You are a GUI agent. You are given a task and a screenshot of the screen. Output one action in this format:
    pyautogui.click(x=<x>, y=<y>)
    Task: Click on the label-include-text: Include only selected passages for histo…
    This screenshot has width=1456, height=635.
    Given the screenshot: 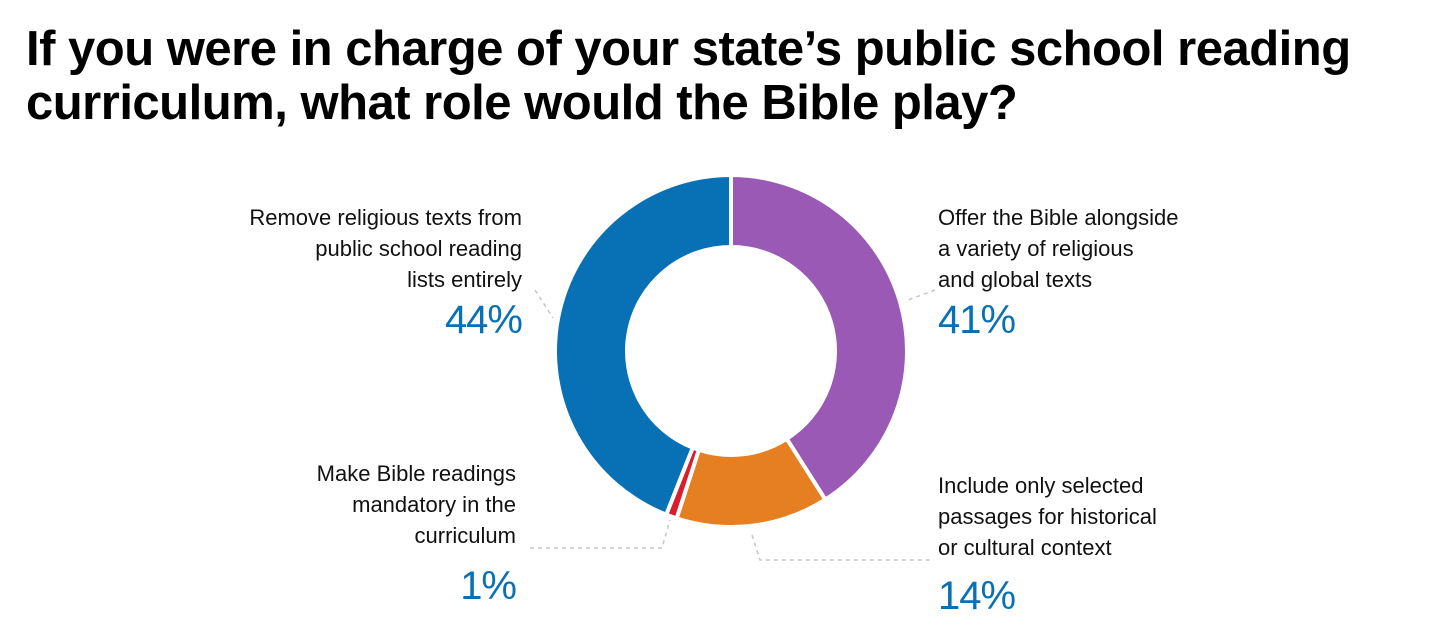 What is the action you would take?
    pyautogui.click(x=1047, y=516)
    